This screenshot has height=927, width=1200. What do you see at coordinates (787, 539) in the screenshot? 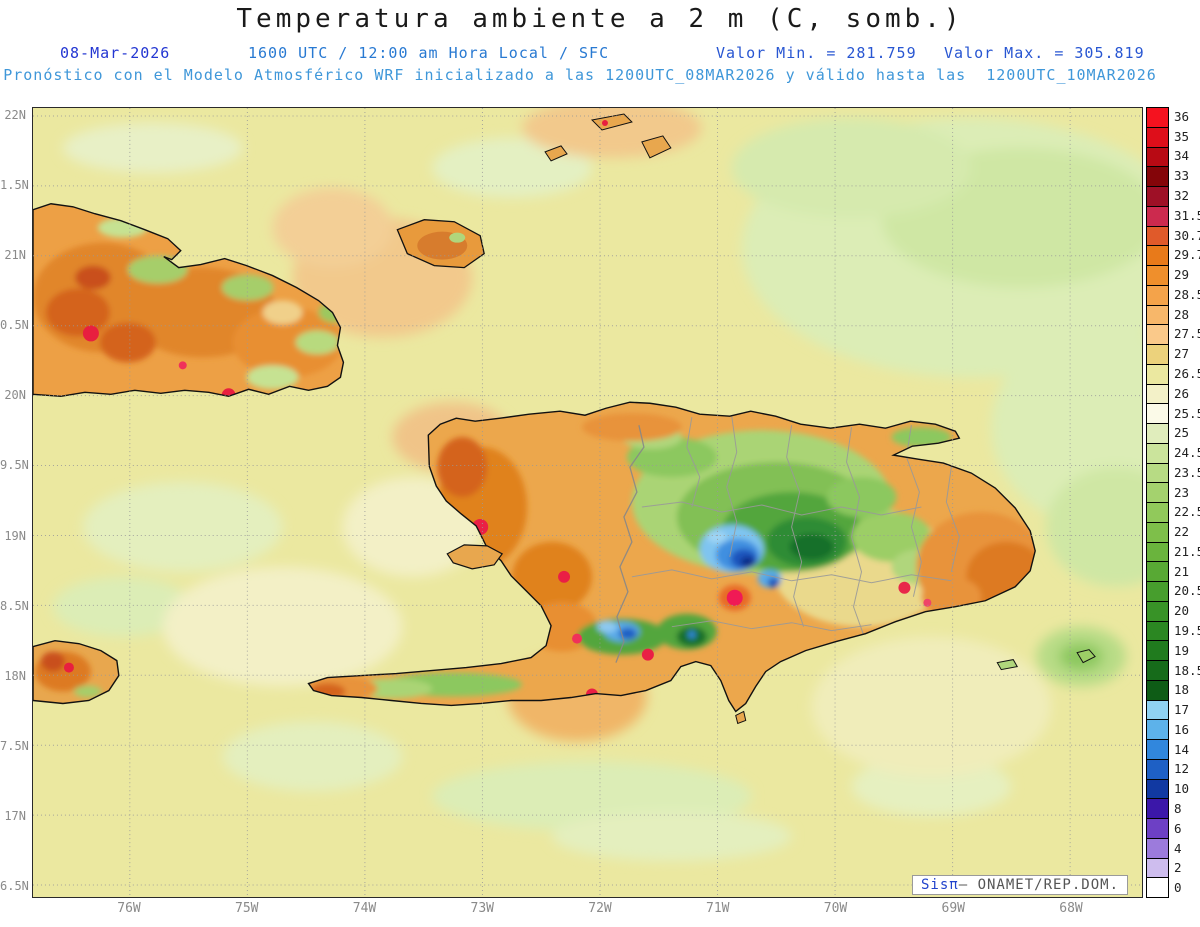
I see `province-boundaries` at bounding box center [787, 539].